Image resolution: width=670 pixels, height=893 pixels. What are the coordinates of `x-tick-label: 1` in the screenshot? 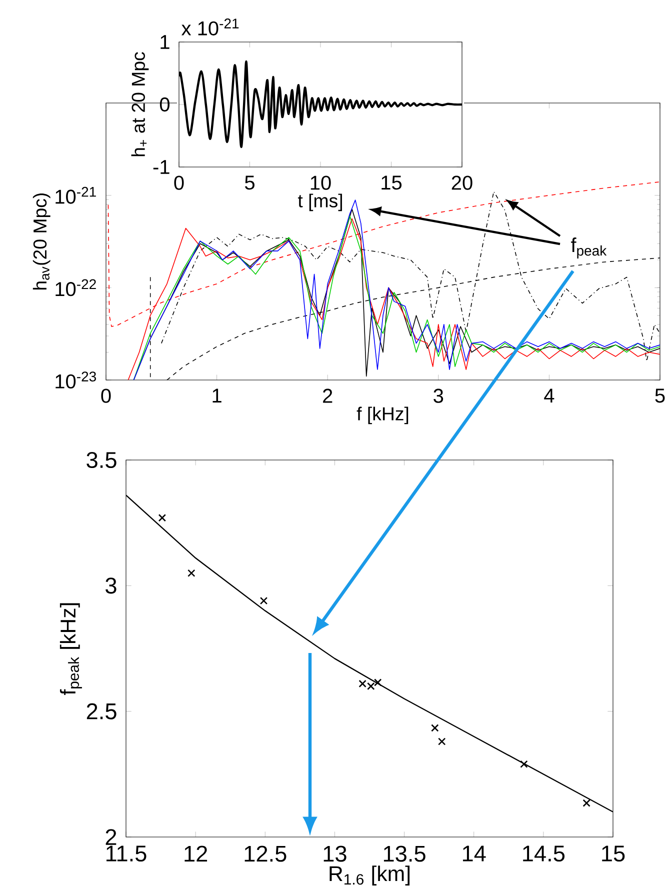 It's located at (217, 395).